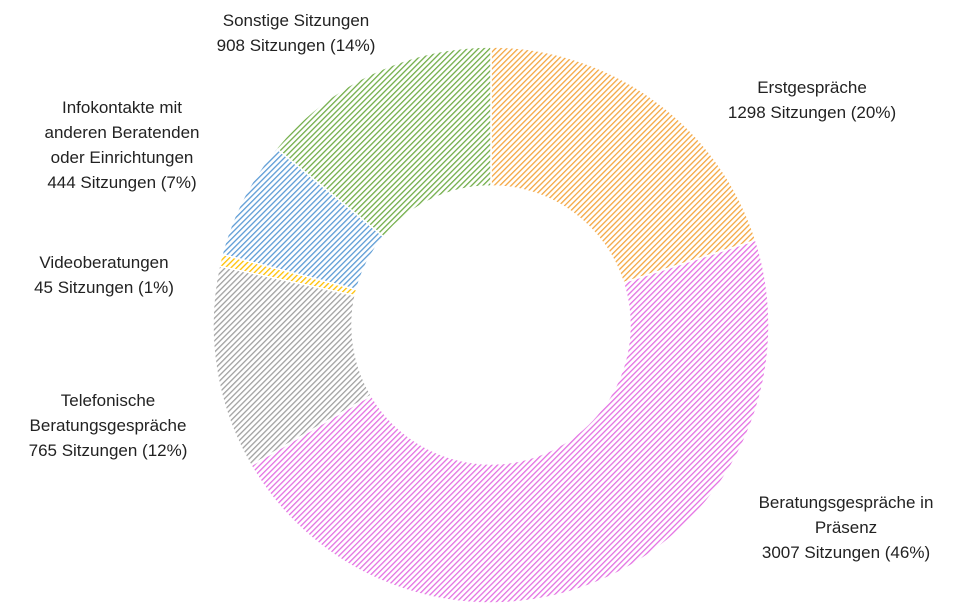 The width and height of the screenshot is (963, 606). What do you see at coordinates (108, 450) in the screenshot?
I see `value-label: 765 Sitzungen (12%)` at bounding box center [108, 450].